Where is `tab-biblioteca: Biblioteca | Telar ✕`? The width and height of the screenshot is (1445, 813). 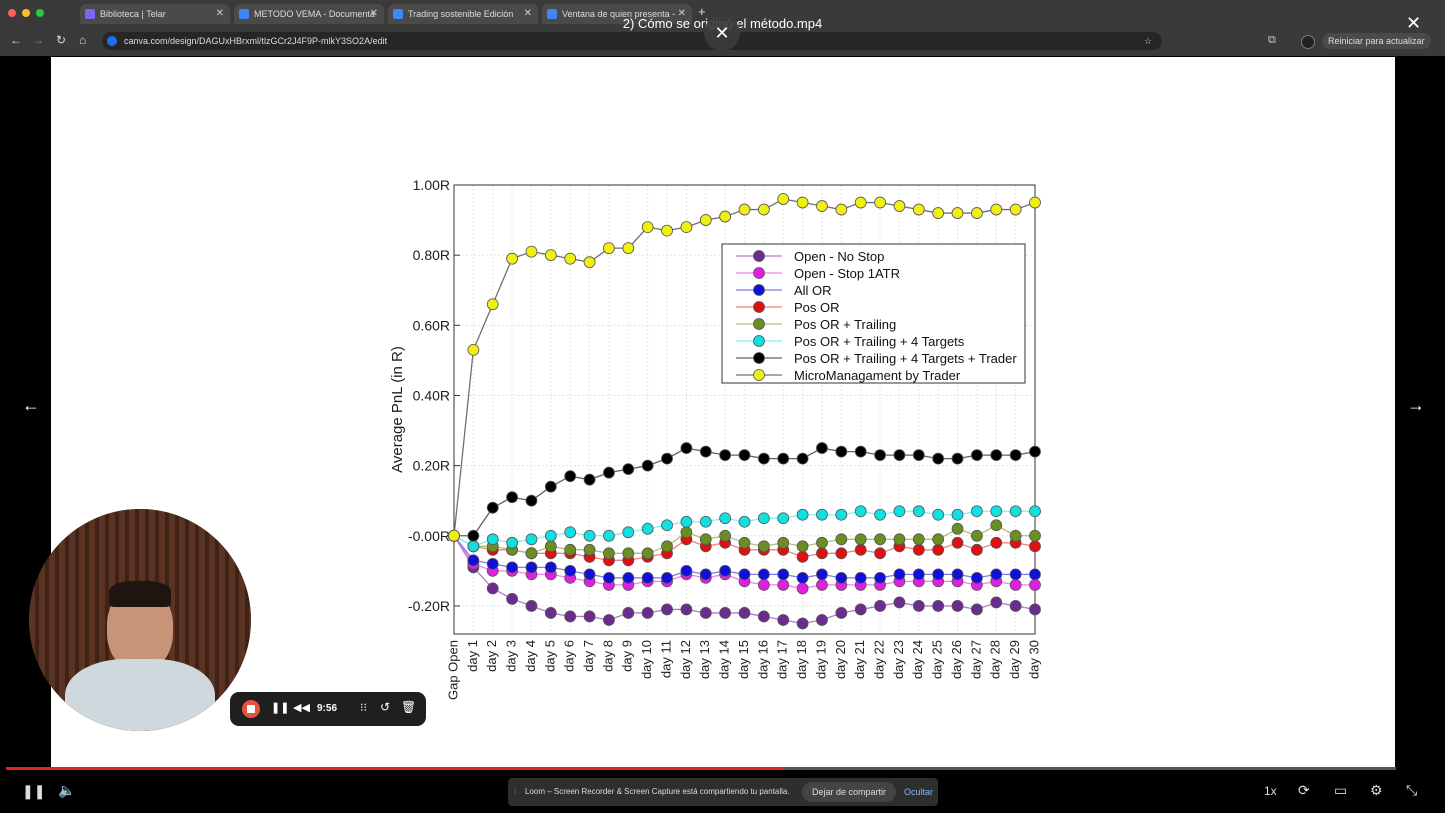 tab-biblioteca: Biblioteca | Telar ✕ is located at coordinates (155, 14).